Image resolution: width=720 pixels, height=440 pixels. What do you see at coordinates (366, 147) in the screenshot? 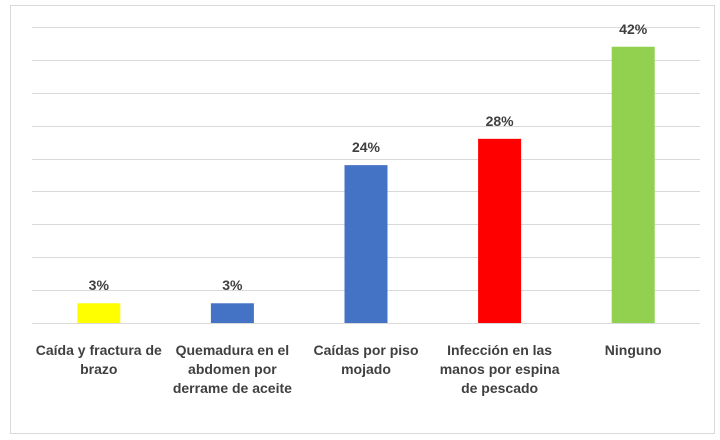
I see `value-label: 24%` at bounding box center [366, 147].